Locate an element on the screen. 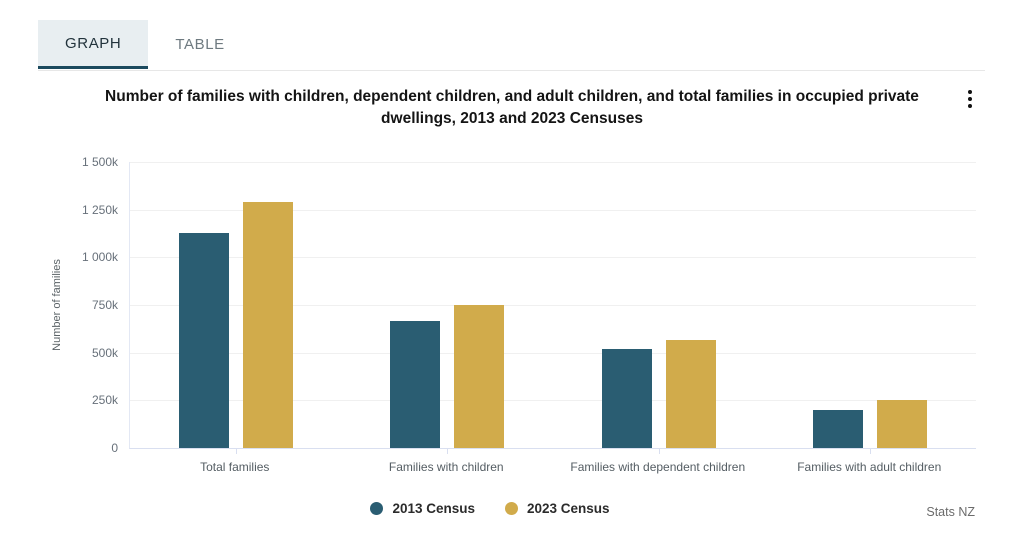 The height and width of the screenshot is (547, 1024). legend-item-2013-census: 2013 Census is located at coordinates (422, 508).